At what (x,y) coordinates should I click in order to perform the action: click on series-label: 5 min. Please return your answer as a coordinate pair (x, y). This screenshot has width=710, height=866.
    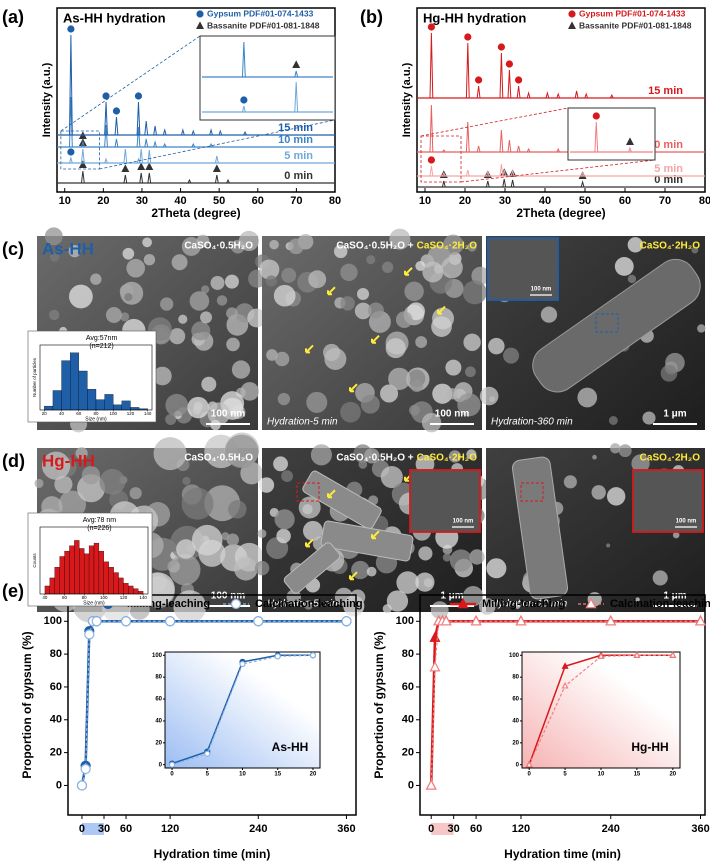
    Looking at the image, I should click on (298, 156).